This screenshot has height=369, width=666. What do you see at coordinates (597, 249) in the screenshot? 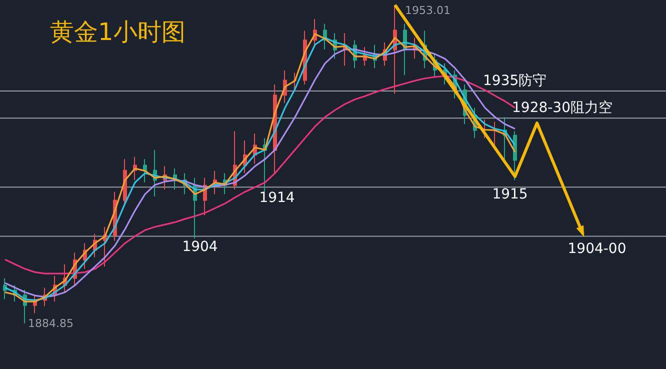
I see `annotation: 1904-00` at bounding box center [597, 249].